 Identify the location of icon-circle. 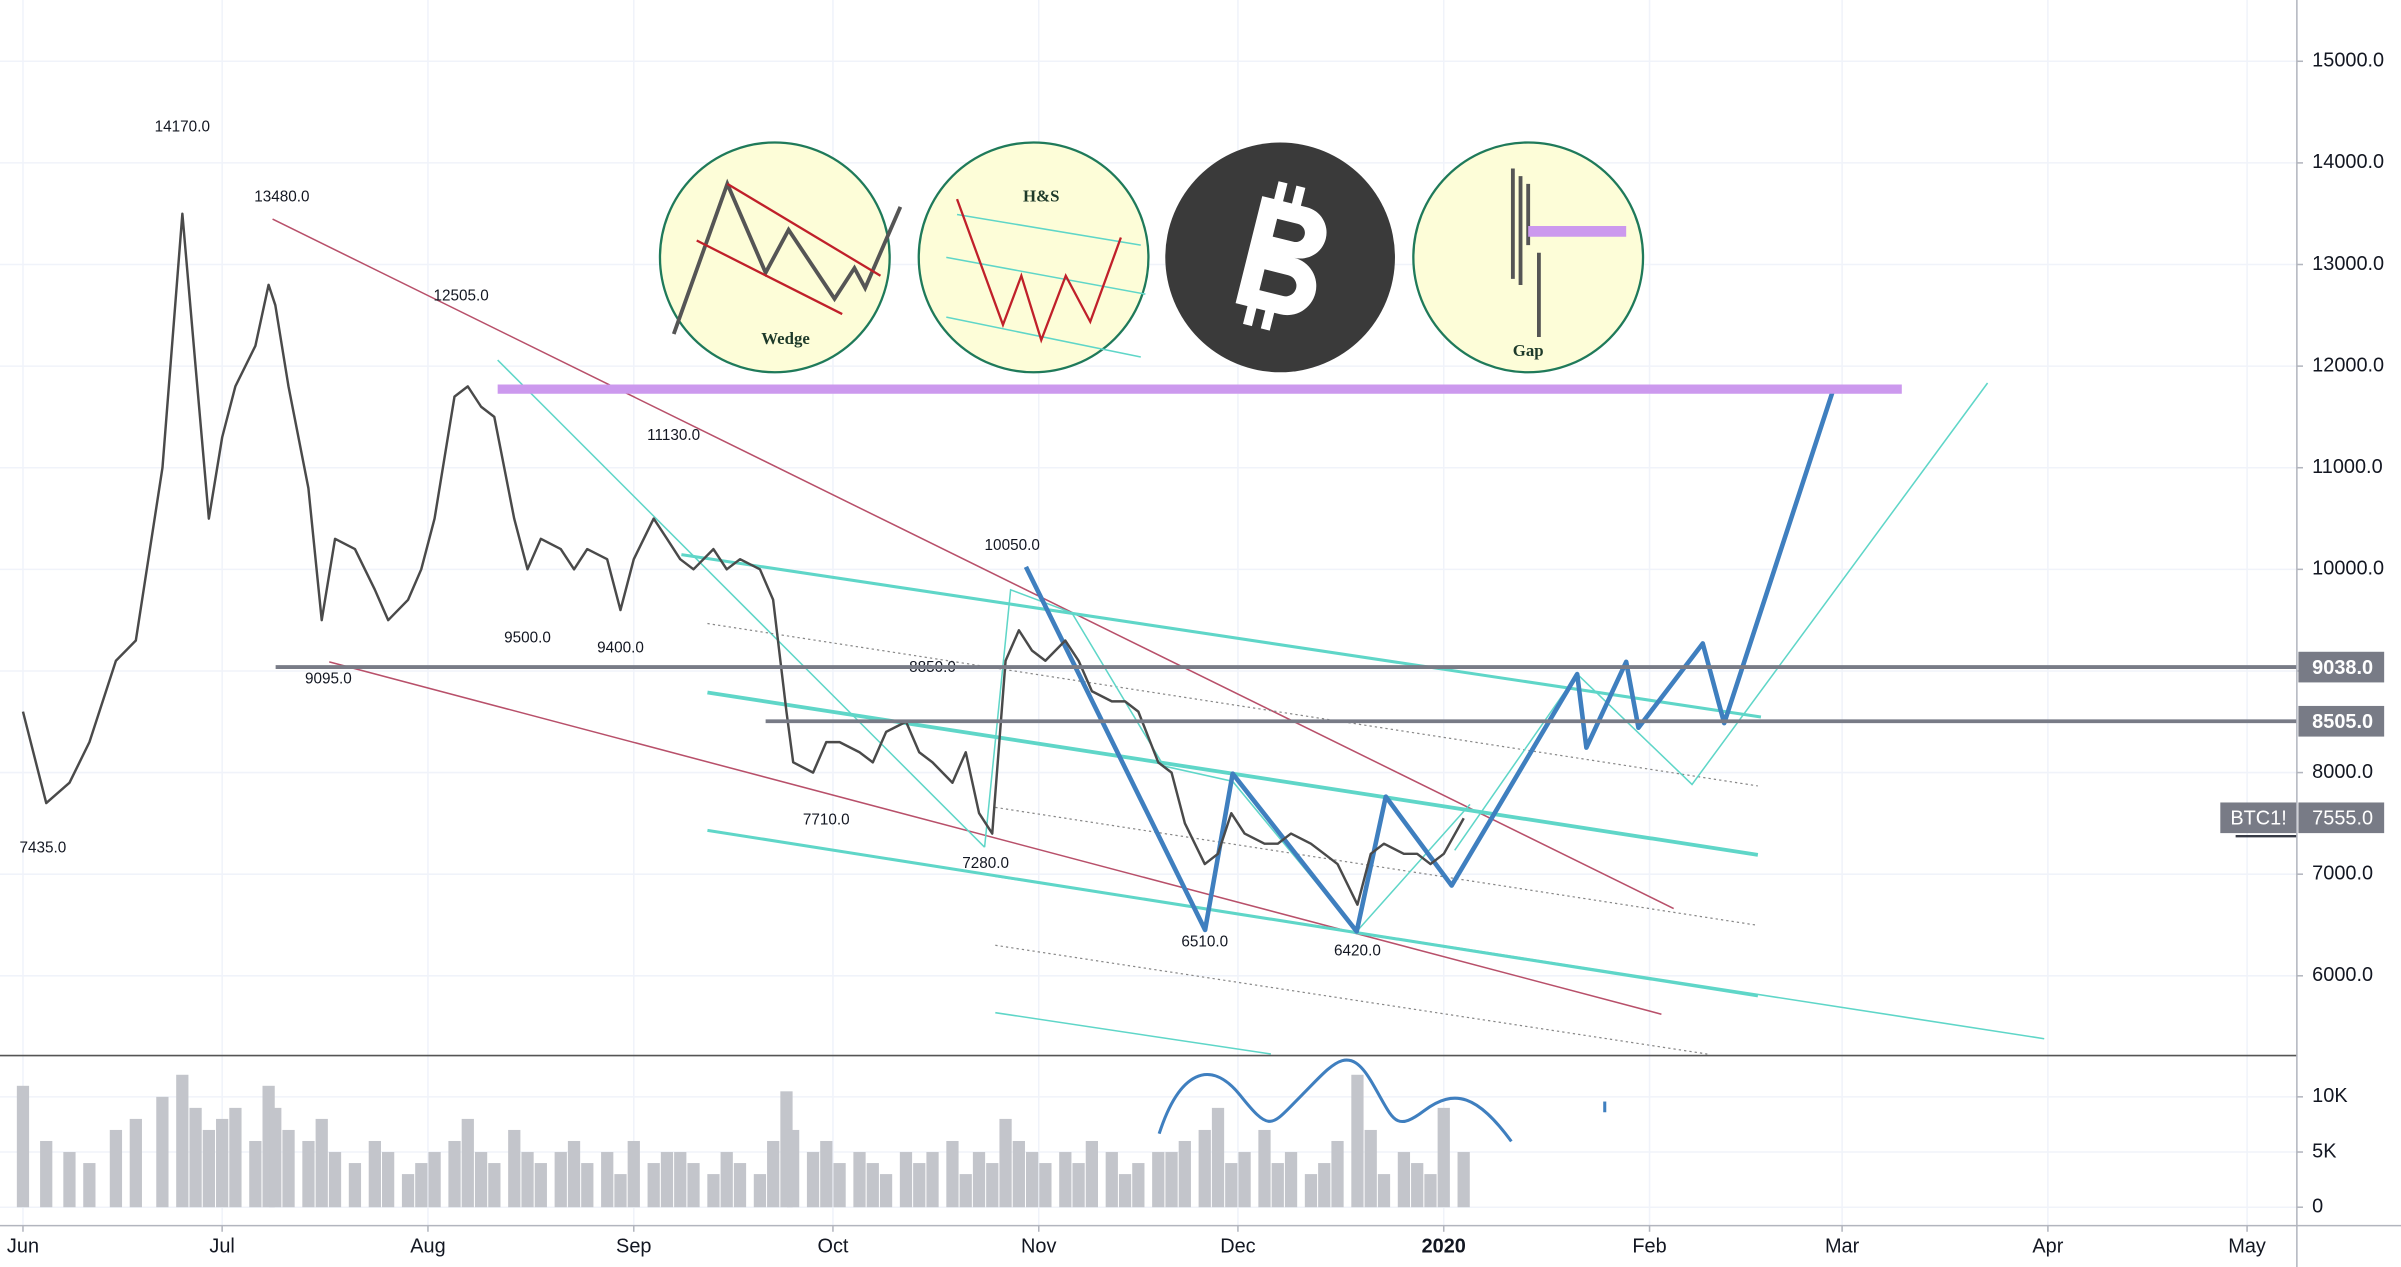
(1528, 257).